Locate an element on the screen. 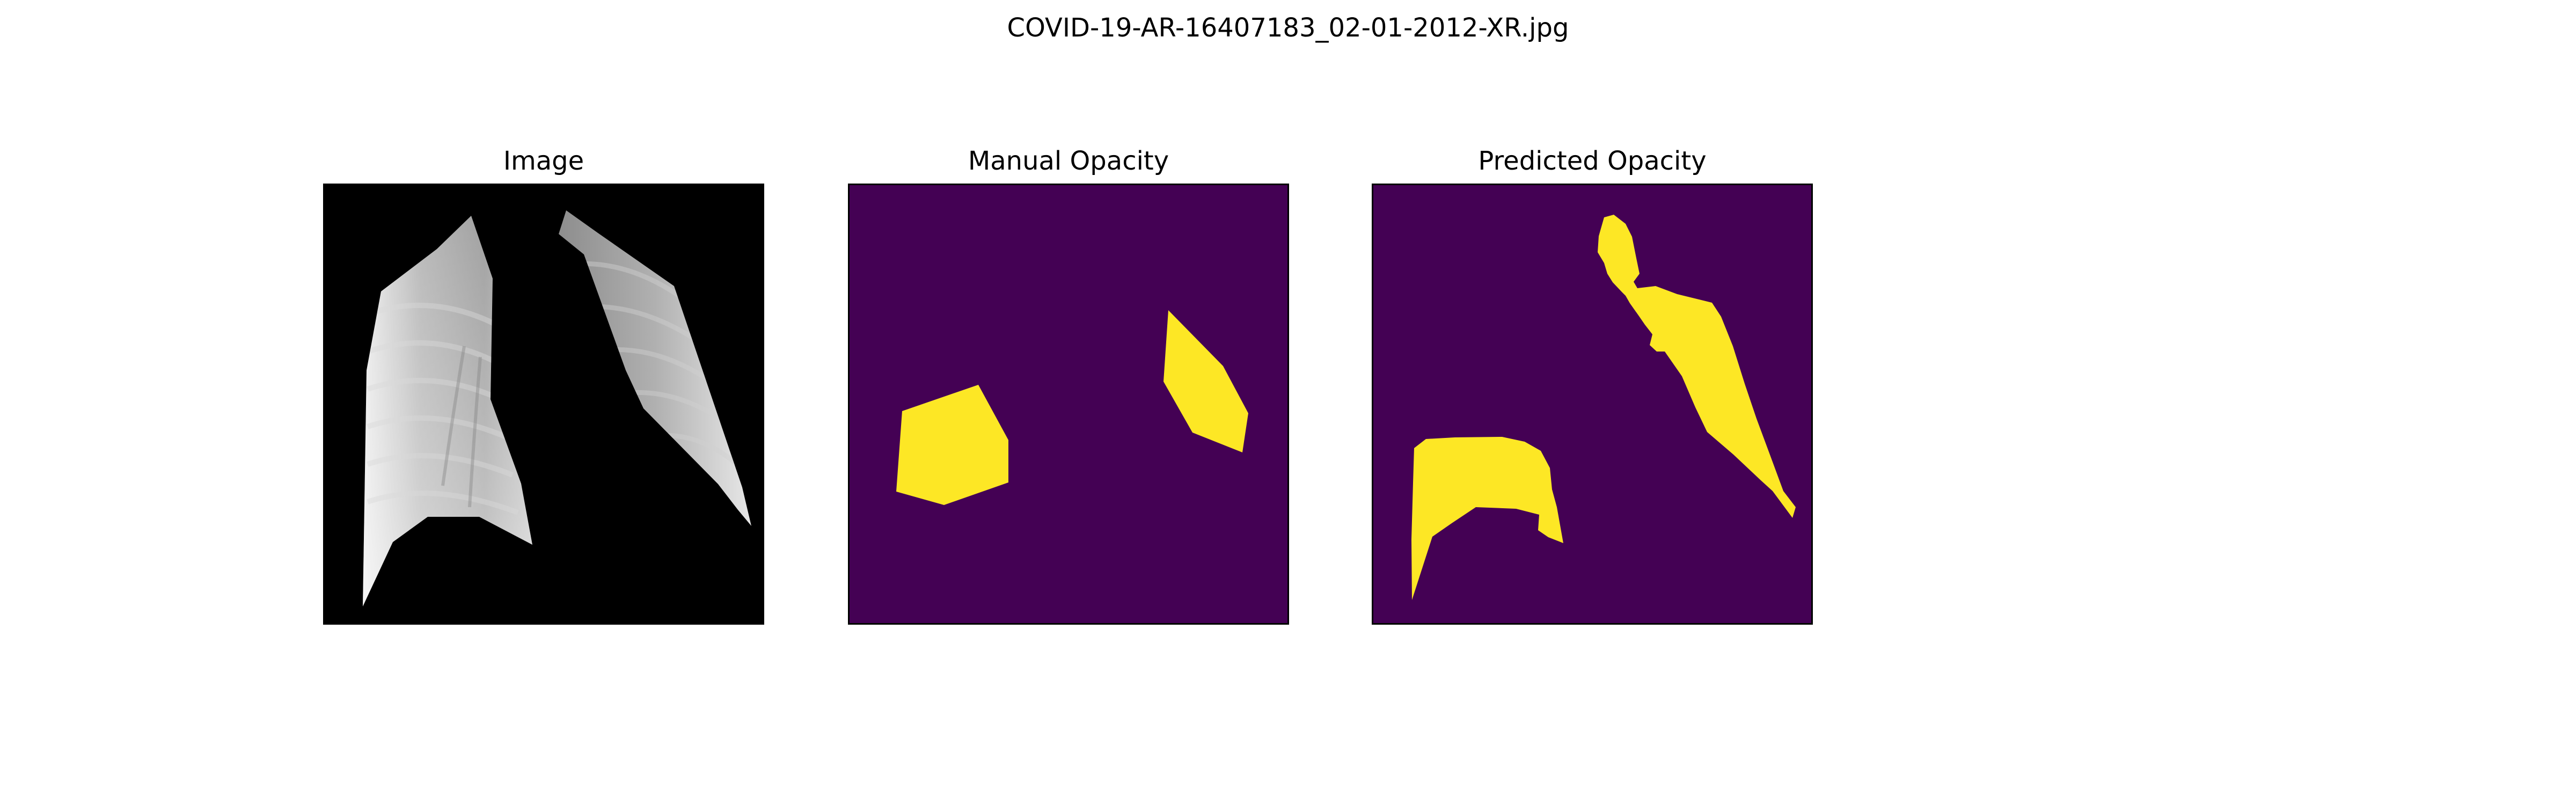  panel-title-predicted-opacity: Predicted Opacity is located at coordinates (1592, 161).